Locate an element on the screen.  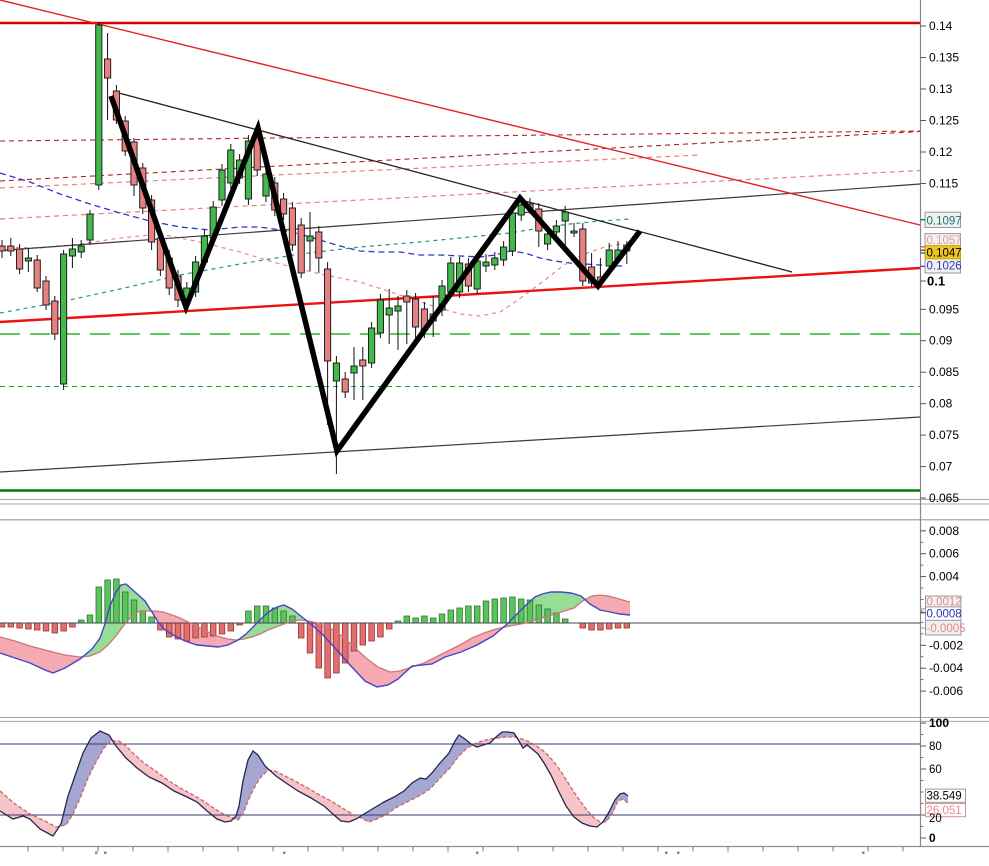
svg-text: 0.075 is located at coordinates (944, 435).